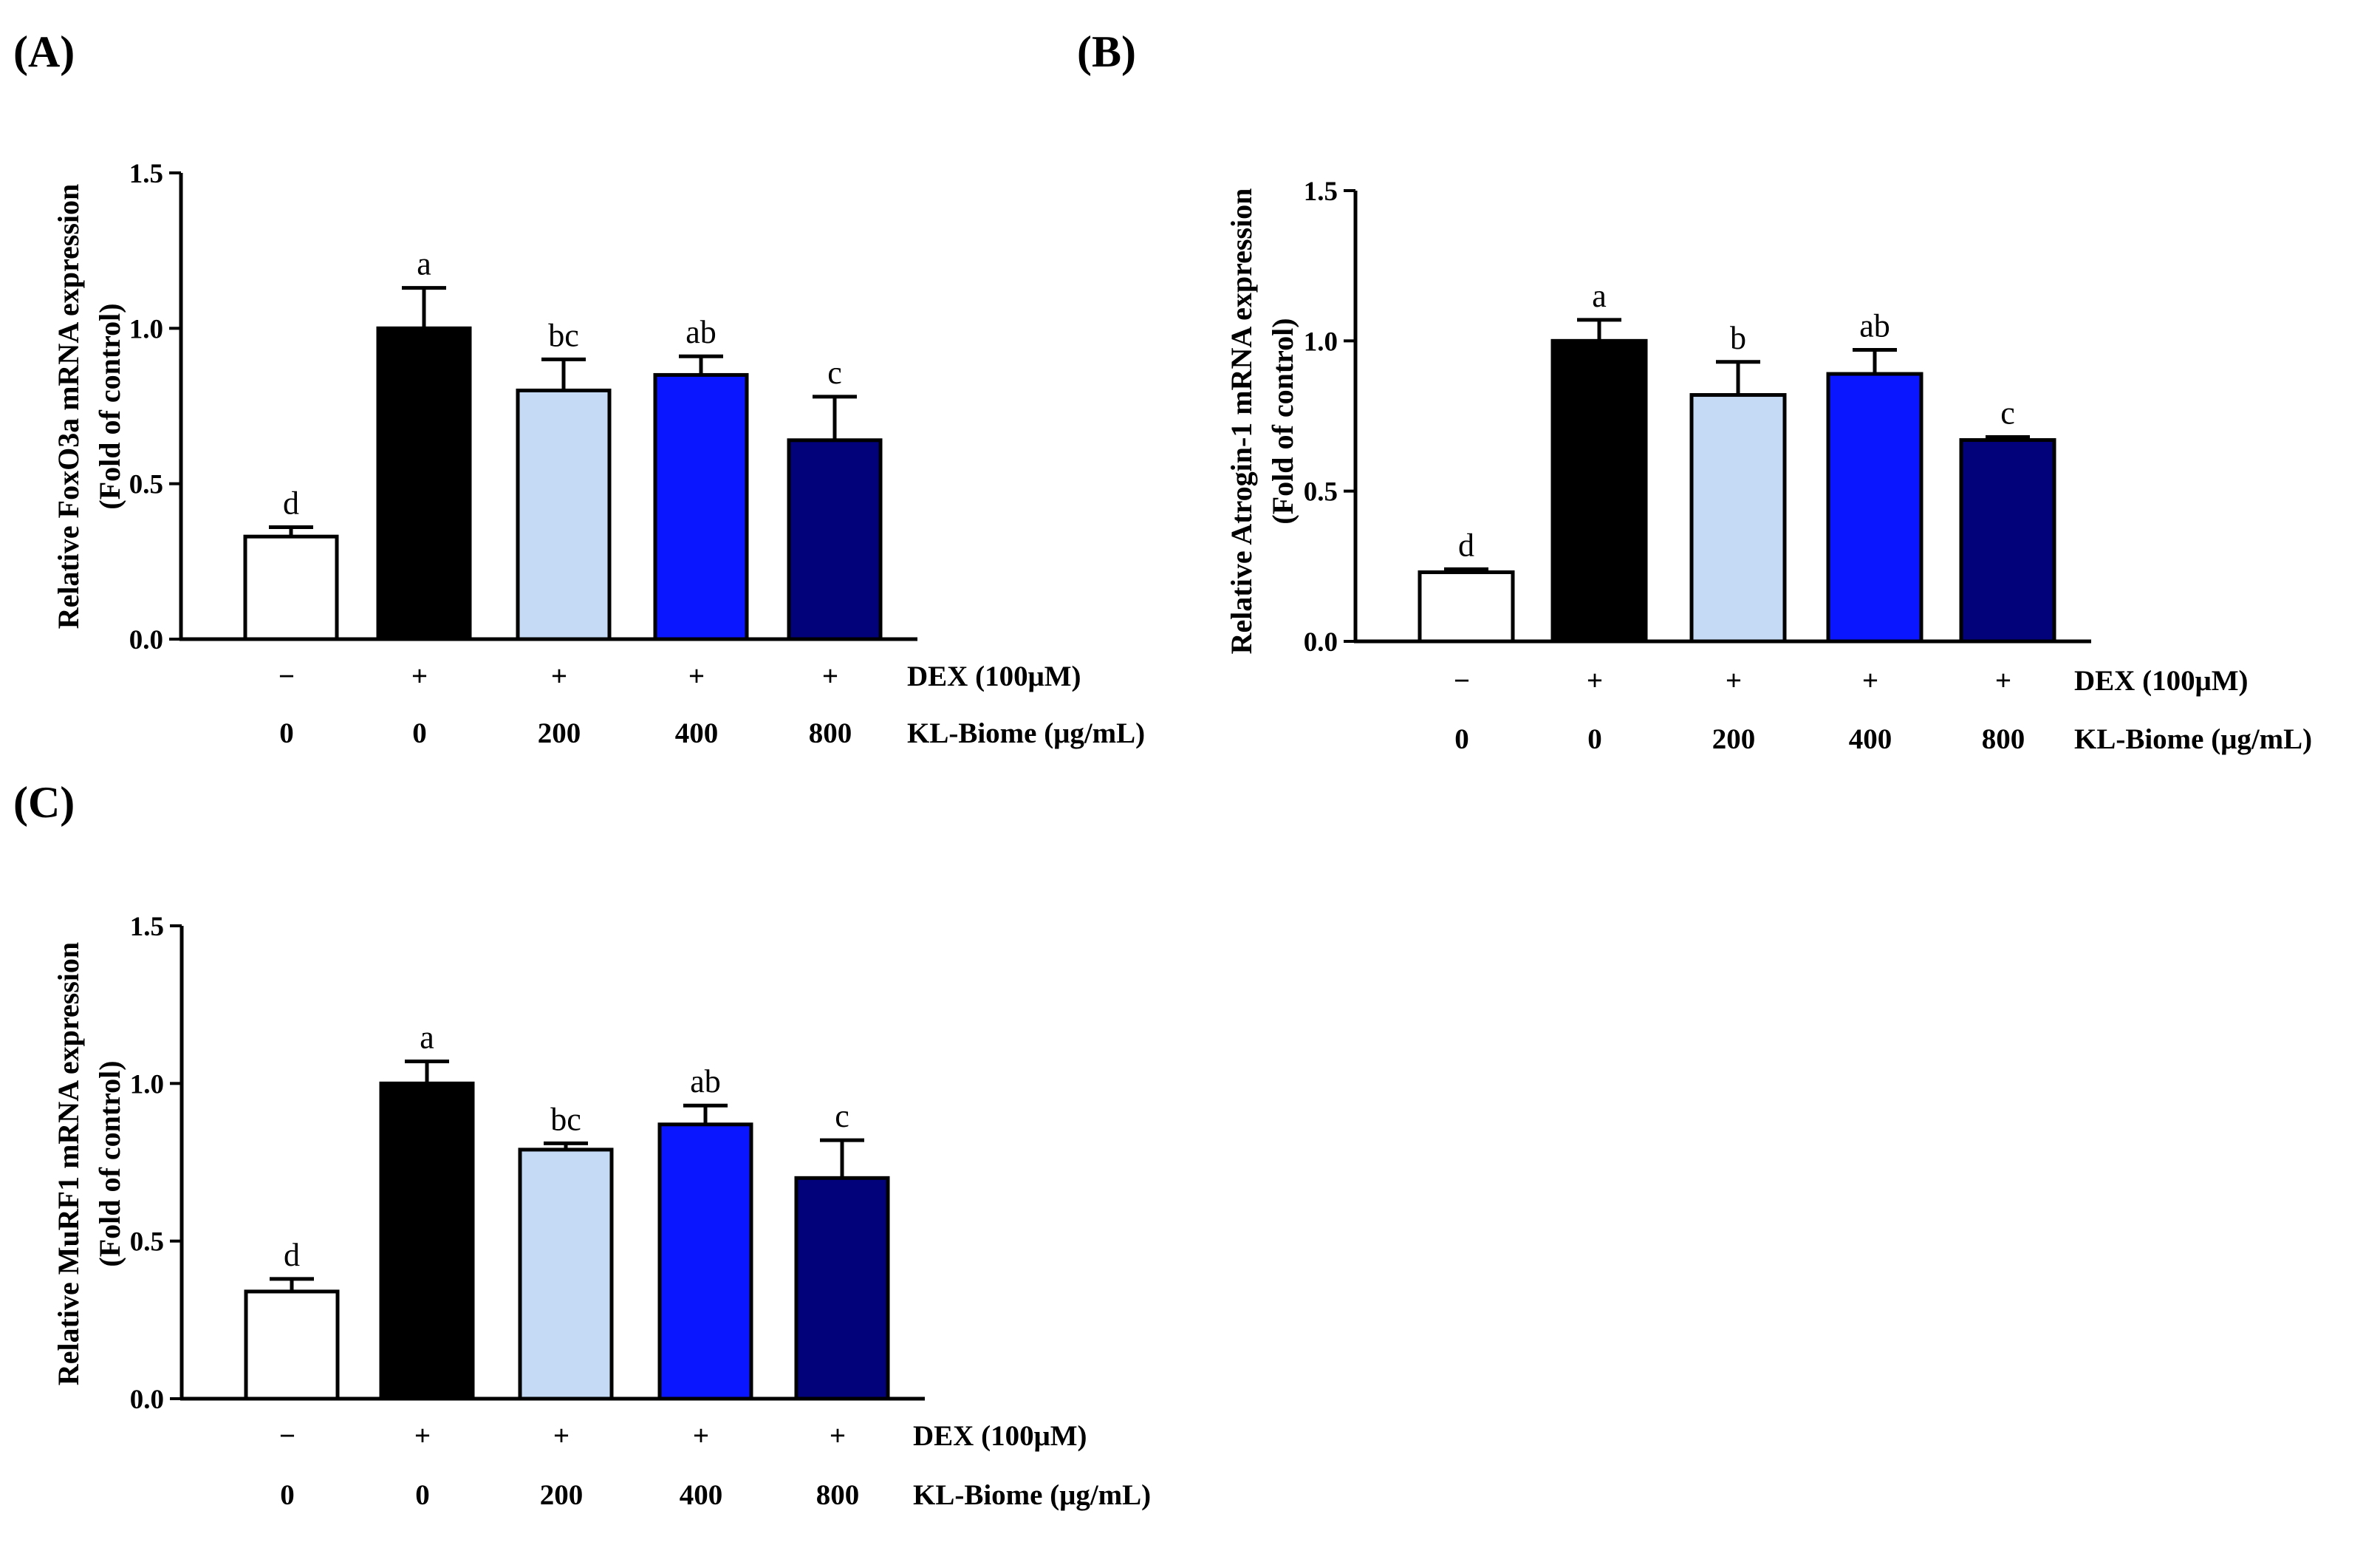 This screenshot has height=1545, width=2380. Describe the element at coordinates (1738, 338) in the screenshot. I see `significance-label: b` at that location.